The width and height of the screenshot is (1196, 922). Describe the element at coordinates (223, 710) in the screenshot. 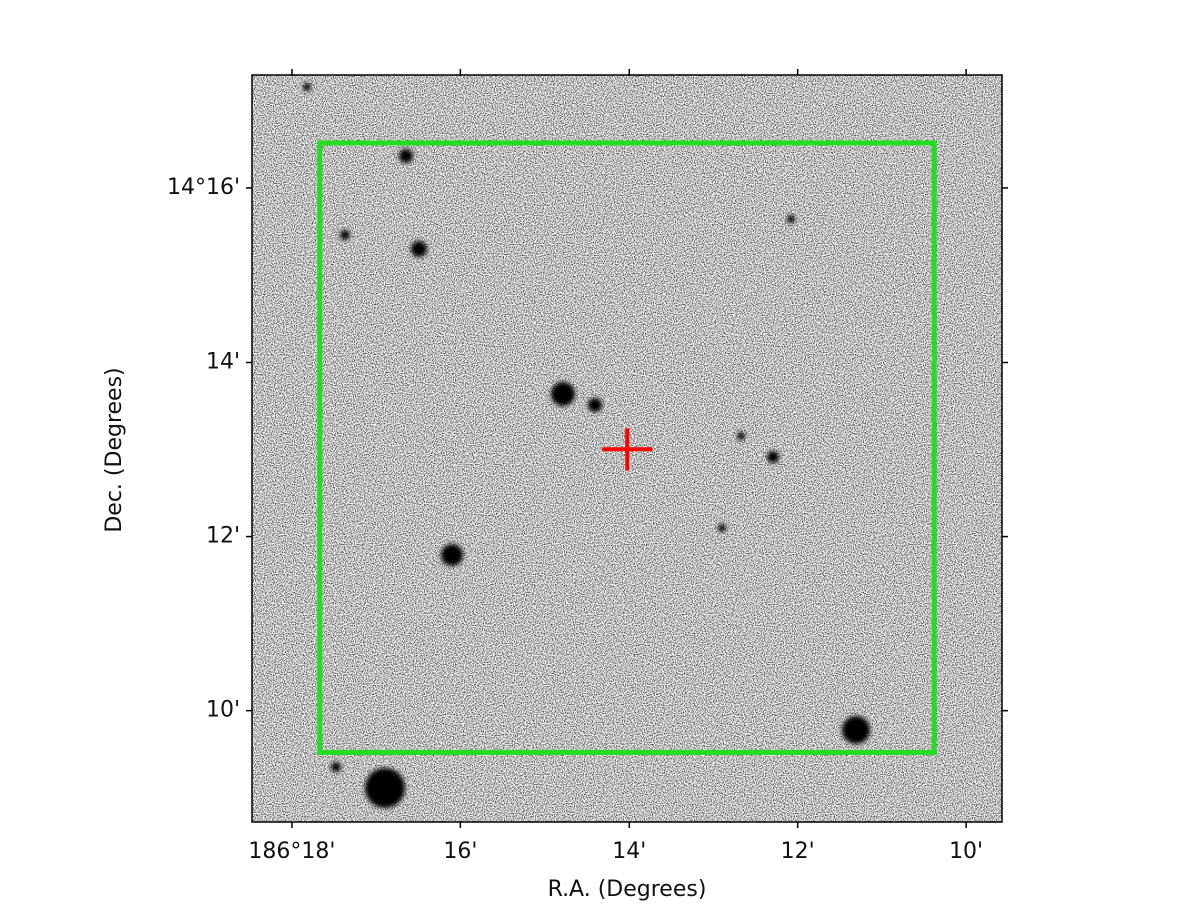

I see `y-tick-label: 10'` at that location.